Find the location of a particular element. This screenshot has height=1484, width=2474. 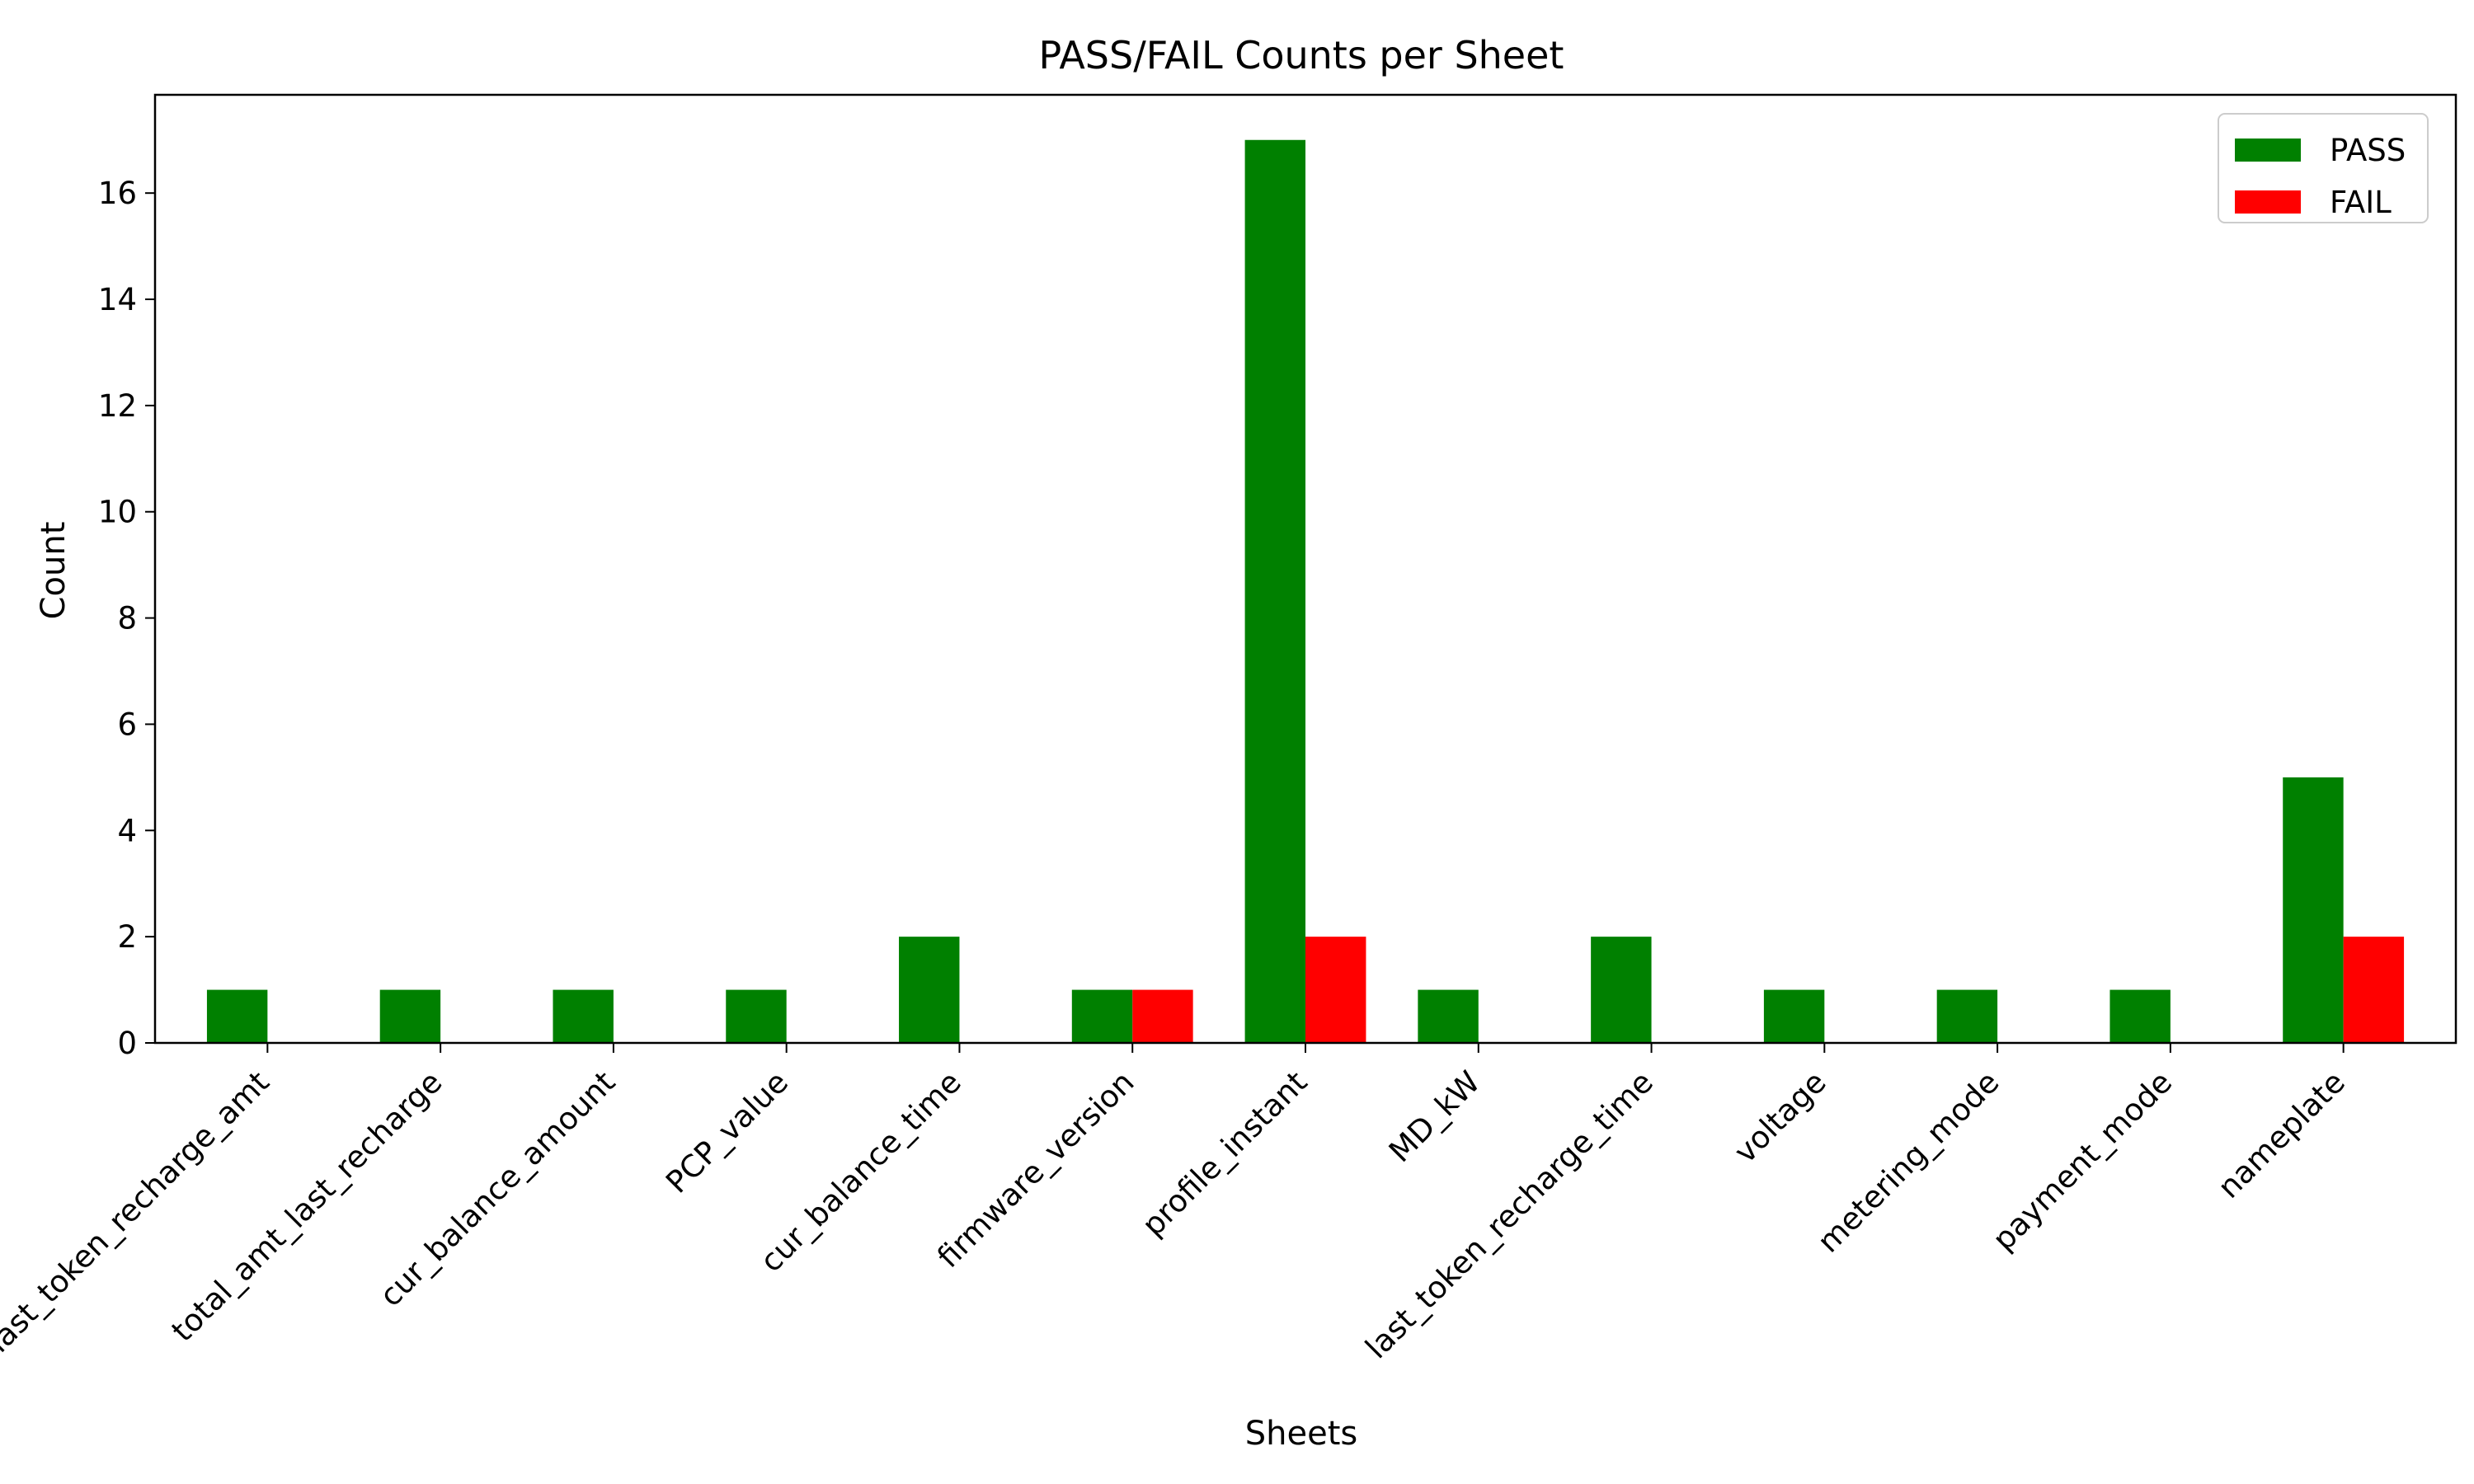

y-tick-label: 16 is located at coordinates (117, 193).